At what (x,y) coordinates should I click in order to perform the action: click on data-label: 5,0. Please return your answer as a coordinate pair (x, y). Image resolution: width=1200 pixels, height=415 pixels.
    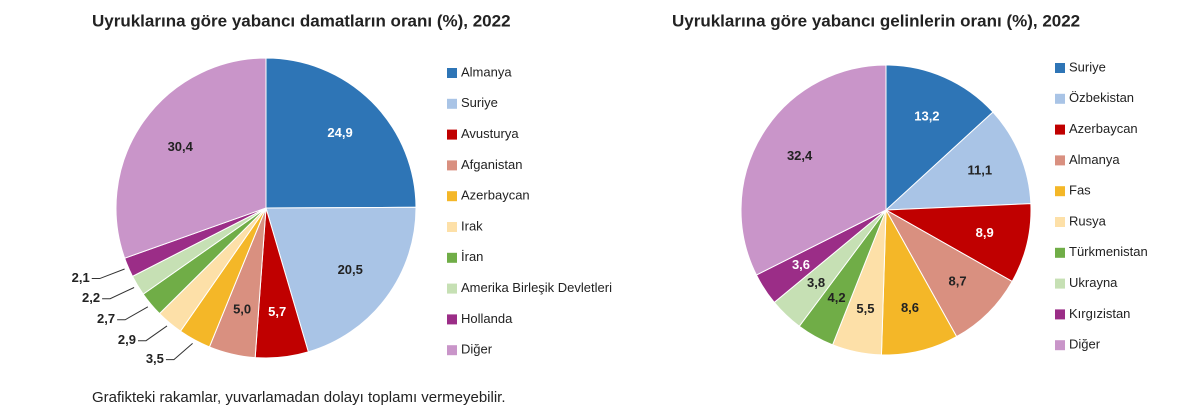
    Looking at the image, I should click on (242, 309).